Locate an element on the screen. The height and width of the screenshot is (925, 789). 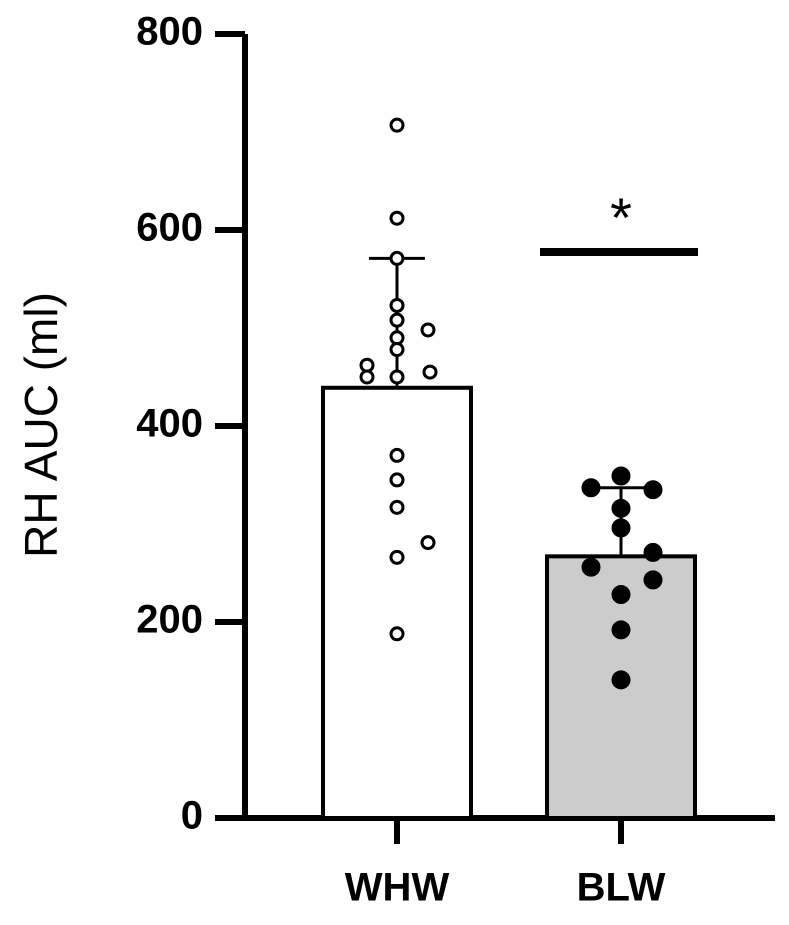
x-tick-label: WHW is located at coordinates (397, 888).